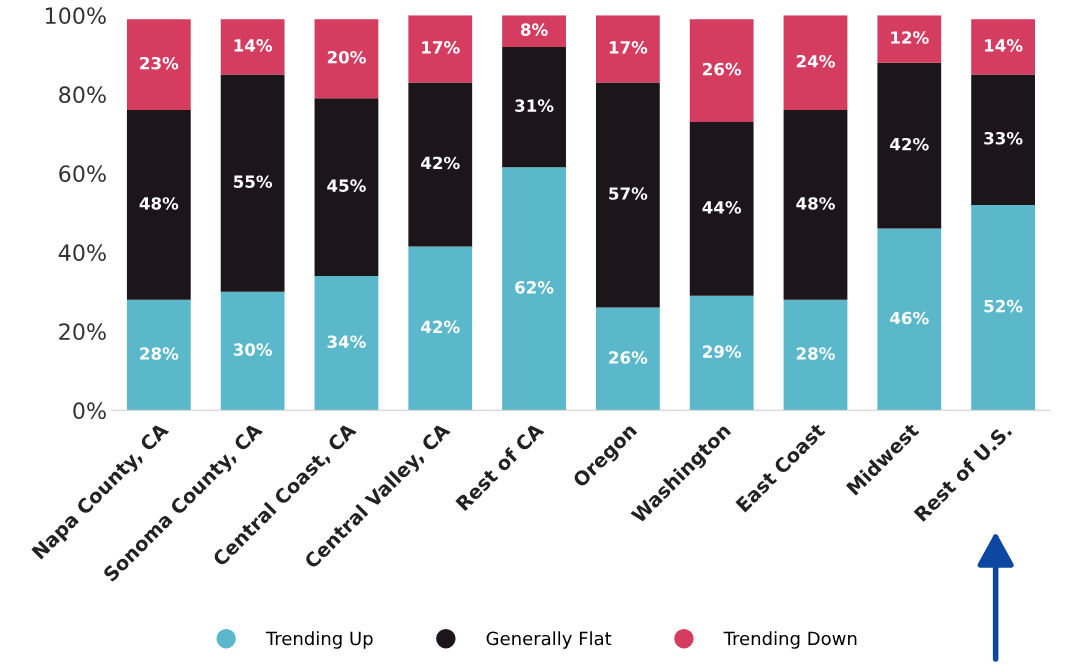 Image resolution: width=1066 pixels, height=665 pixels. I want to click on data-label: 57%, so click(628, 193).